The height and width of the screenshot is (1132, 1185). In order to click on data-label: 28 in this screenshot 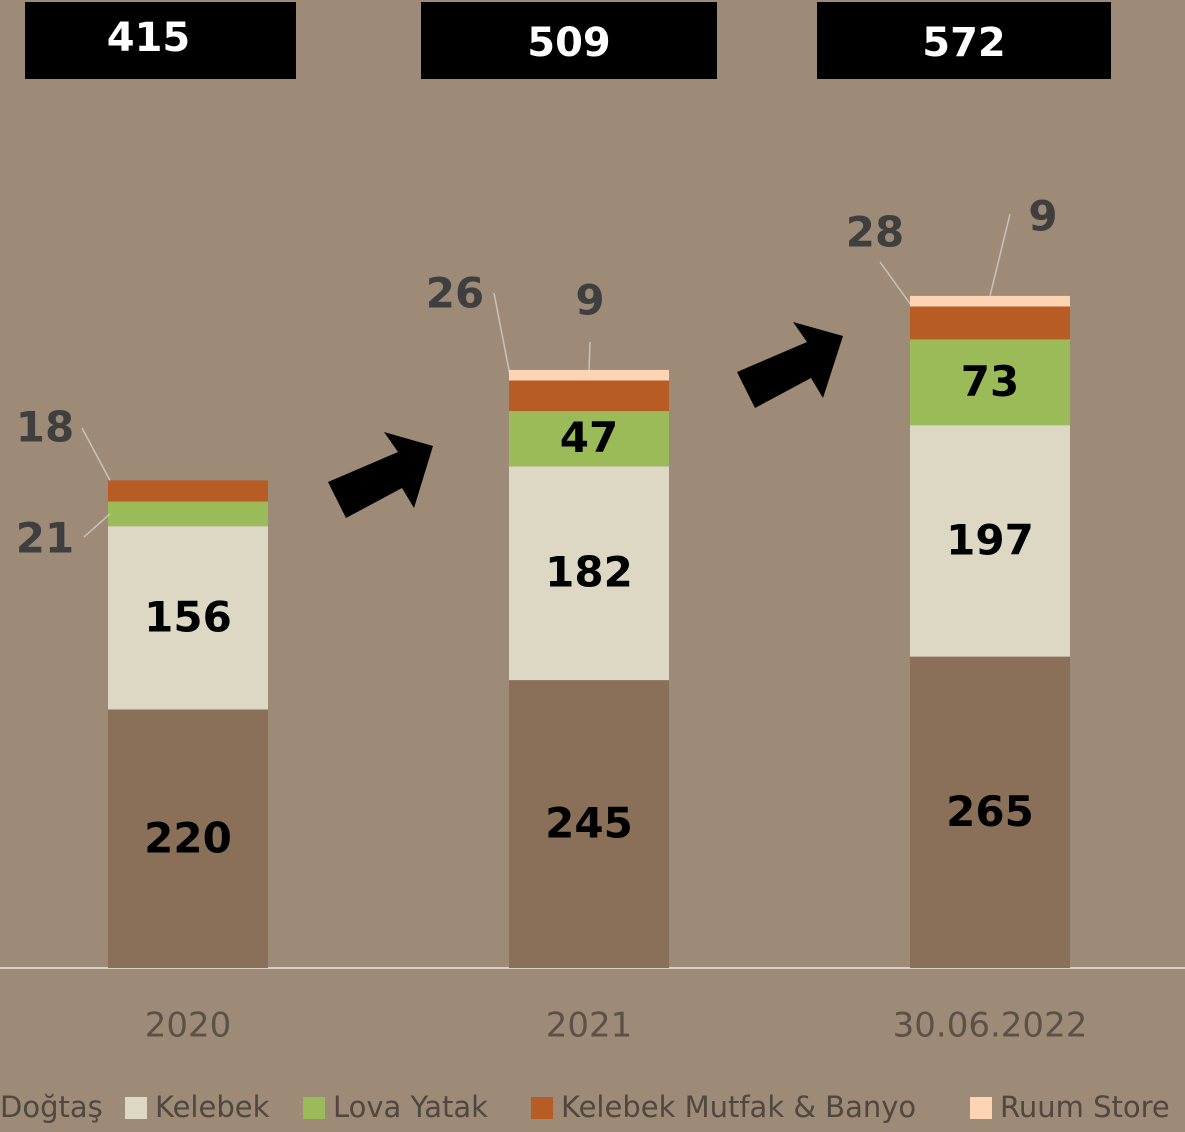, I will do `click(875, 232)`.